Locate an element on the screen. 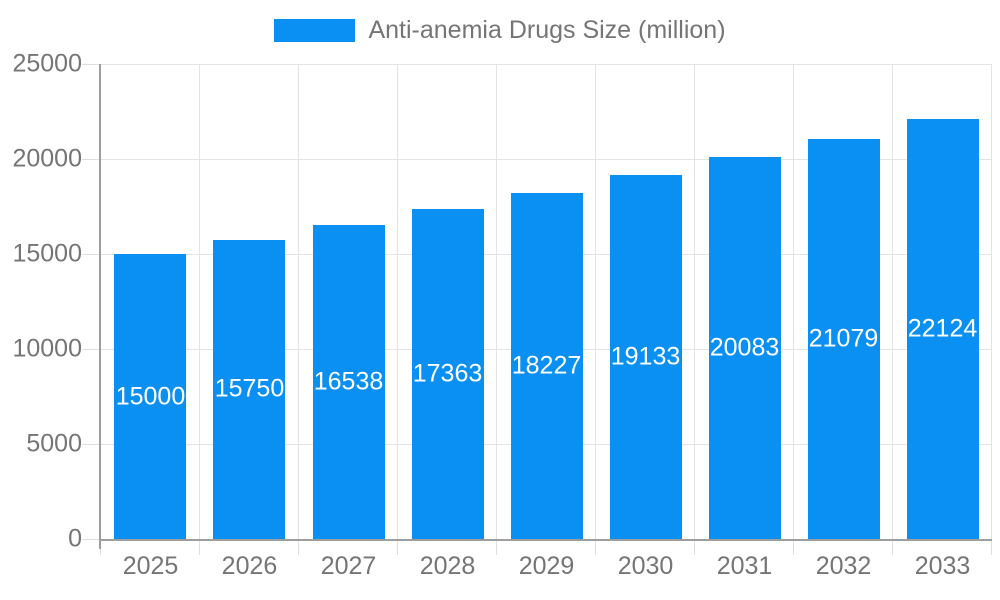  x-axis-labels: 2025 2026 2027 2028 2029 2030 2031 2032 2033 is located at coordinates (546, 568).